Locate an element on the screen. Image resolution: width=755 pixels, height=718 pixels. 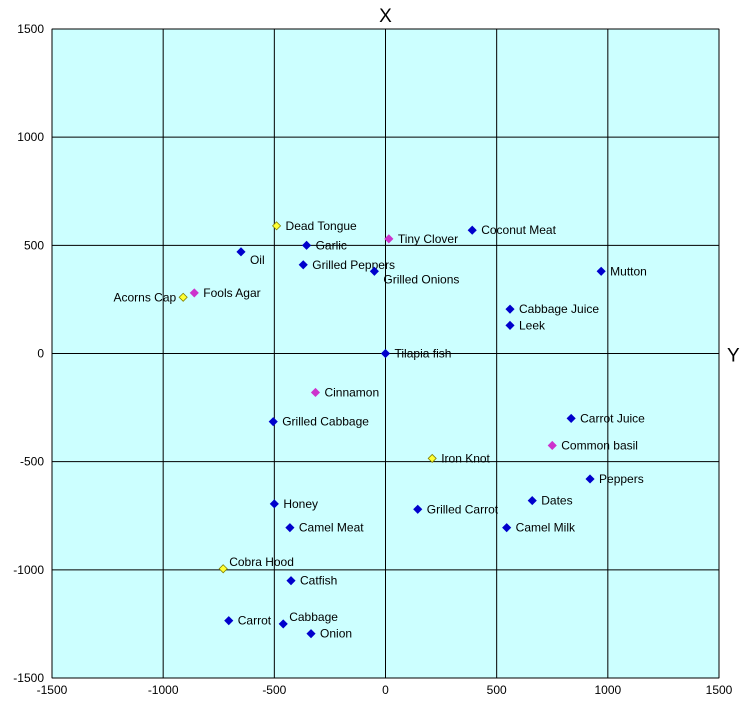
data-point-group: Carrot Juice is located at coordinates (605, 418).